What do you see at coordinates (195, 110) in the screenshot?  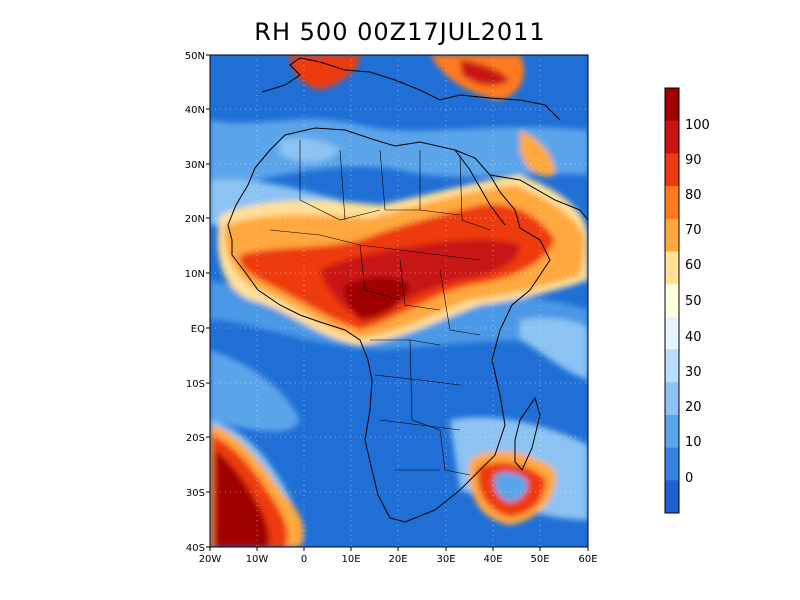 I see `lat-label: 40N` at bounding box center [195, 110].